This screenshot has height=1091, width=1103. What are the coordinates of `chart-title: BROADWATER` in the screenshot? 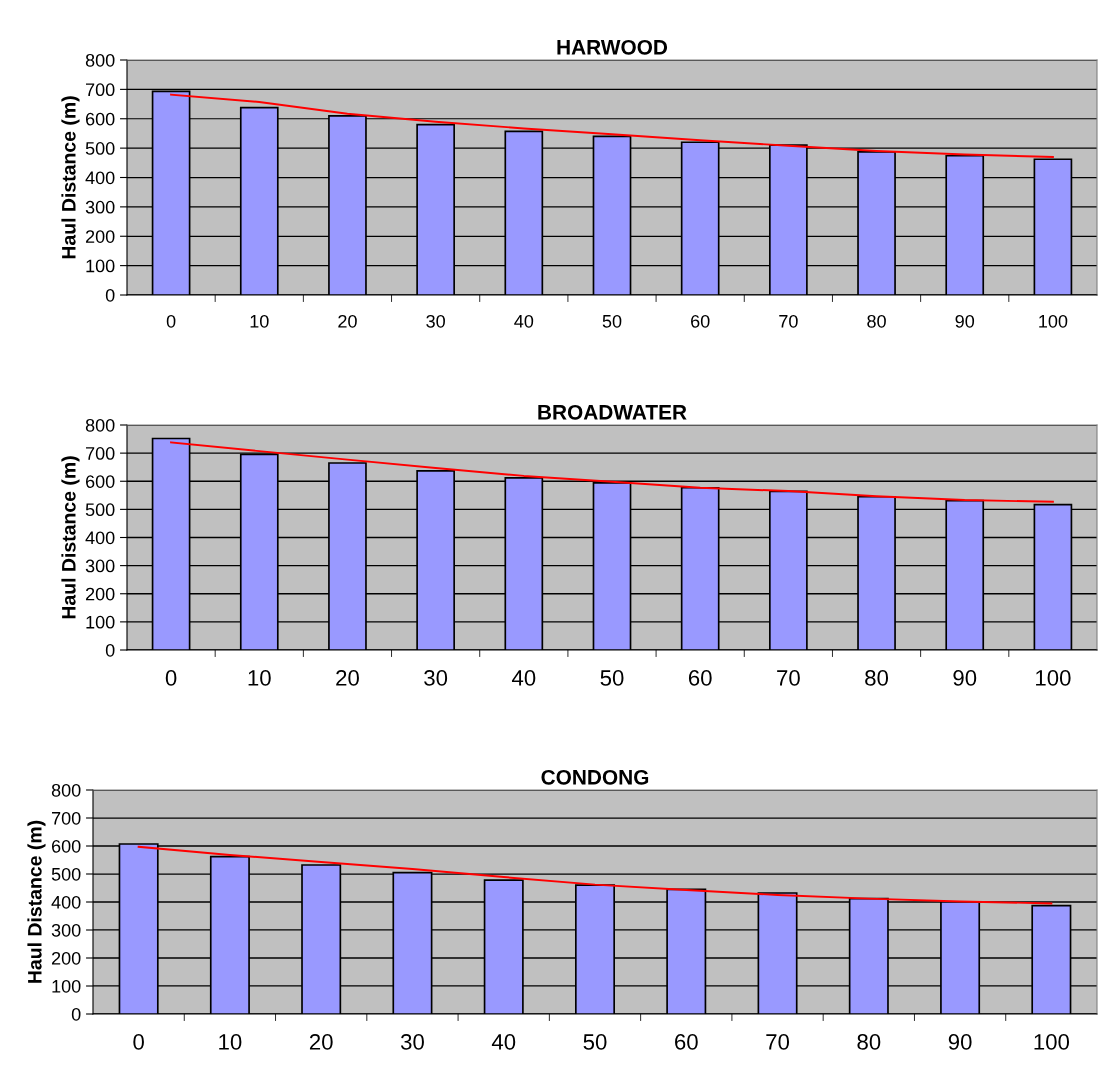 It's located at (612, 412).